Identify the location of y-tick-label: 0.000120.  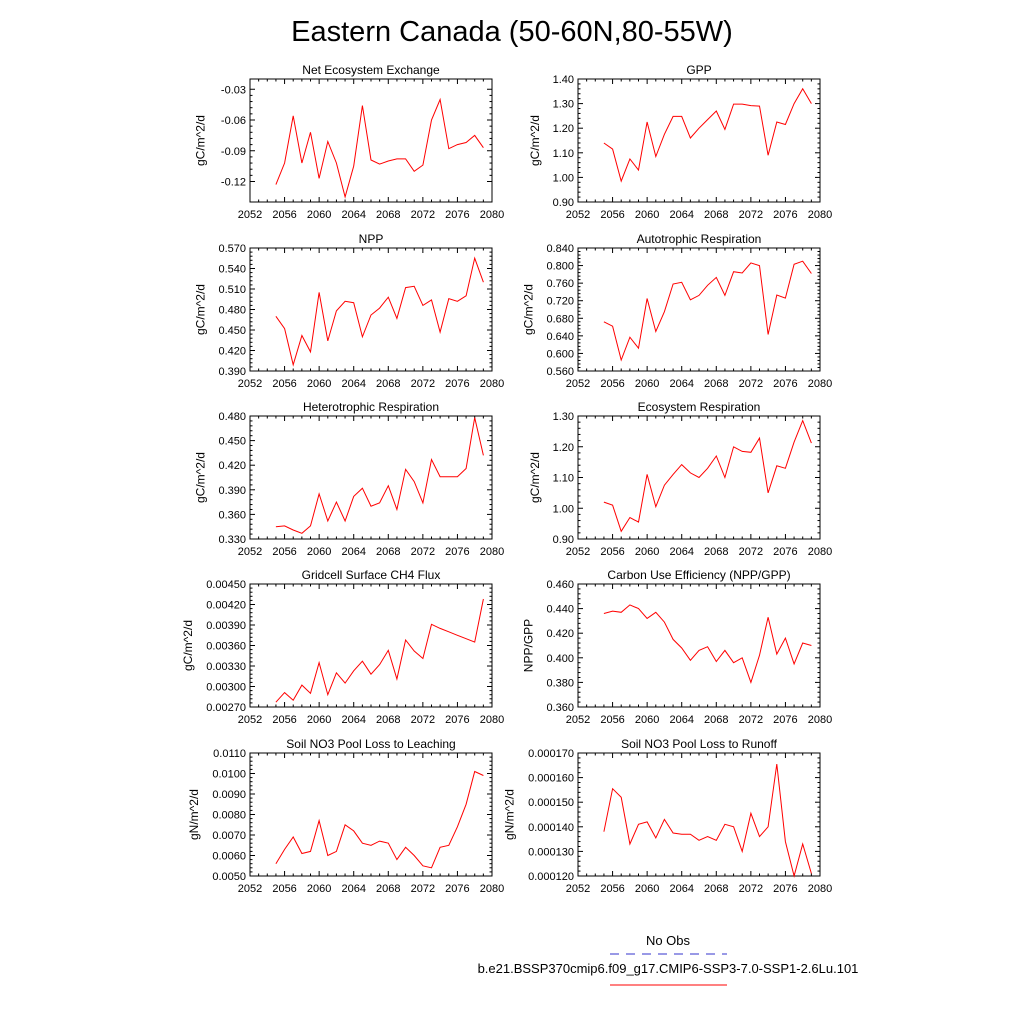
(551, 877).